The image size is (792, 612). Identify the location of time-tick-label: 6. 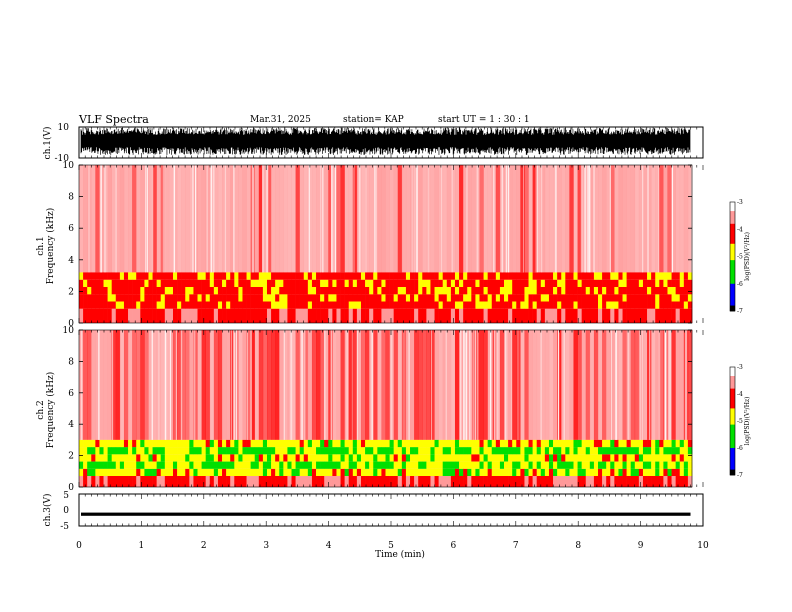
(454, 546).